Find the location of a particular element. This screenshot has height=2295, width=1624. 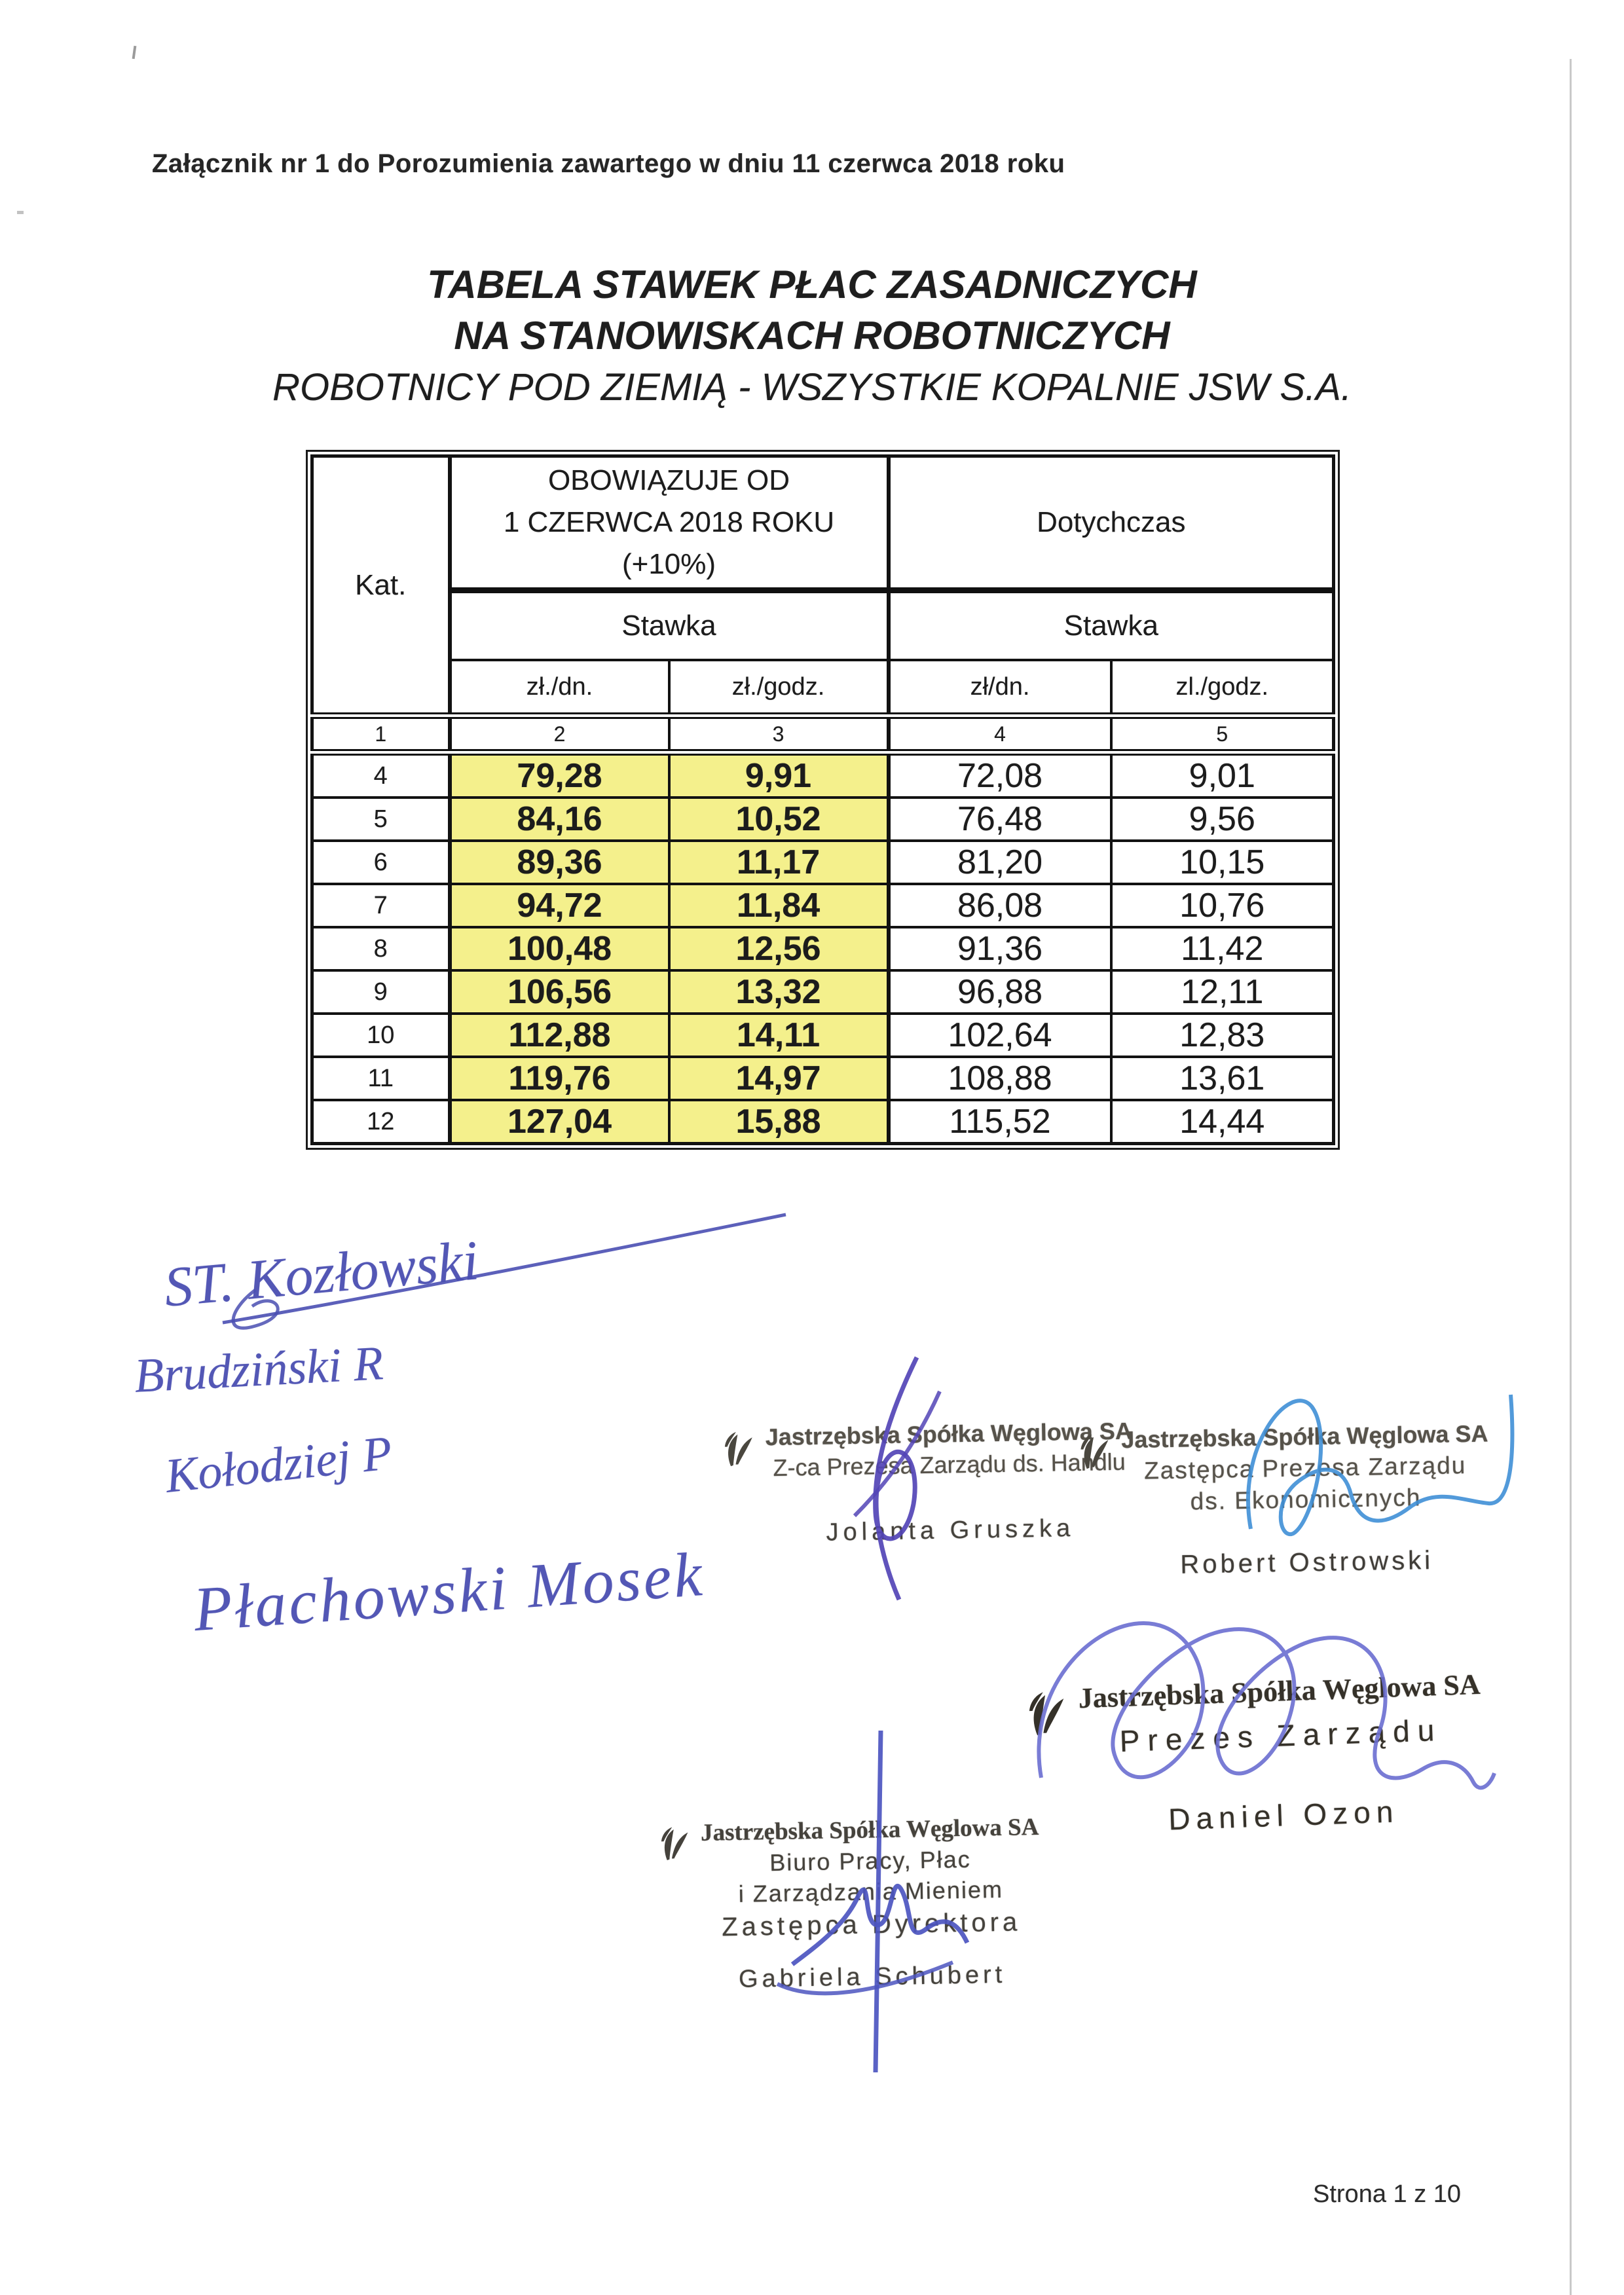

rate-old-daily-cell: 86,08 is located at coordinates (999, 905).